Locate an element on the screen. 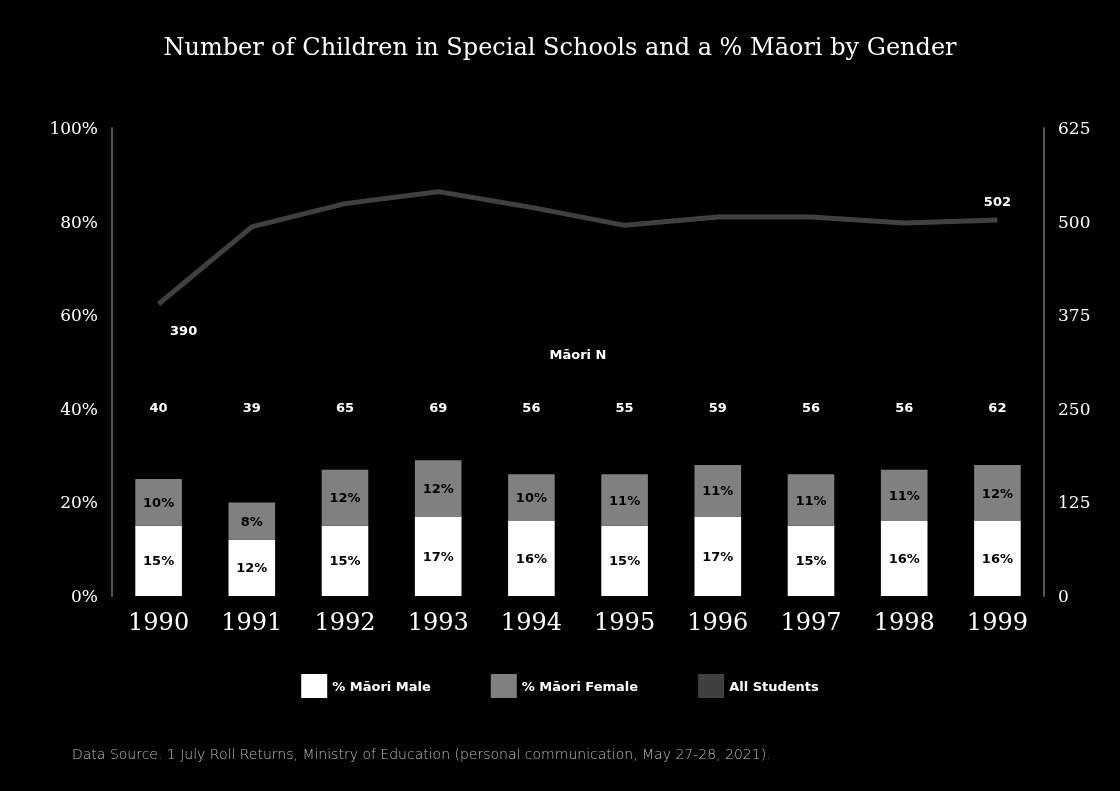  y2-tick-label: 375 is located at coordinates (1074, 315).